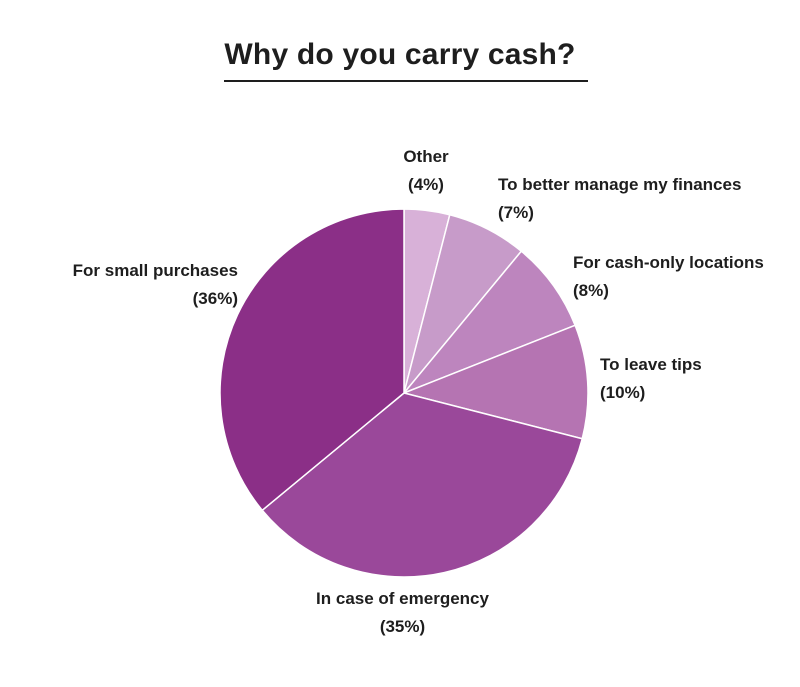 The image size is (800, 687). I want to click on slice-label-emergency-name: In case of emergency, so click(402, 598).